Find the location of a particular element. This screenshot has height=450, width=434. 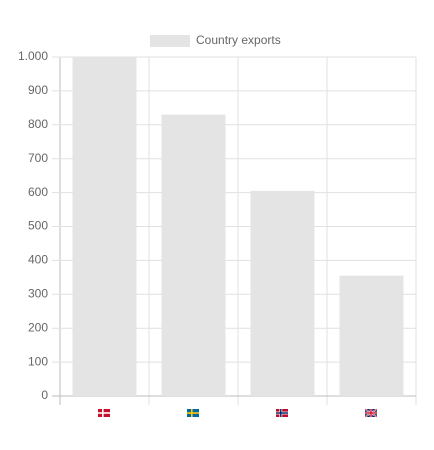

y-tick-label: 800 is located at coordinates (38, 124).